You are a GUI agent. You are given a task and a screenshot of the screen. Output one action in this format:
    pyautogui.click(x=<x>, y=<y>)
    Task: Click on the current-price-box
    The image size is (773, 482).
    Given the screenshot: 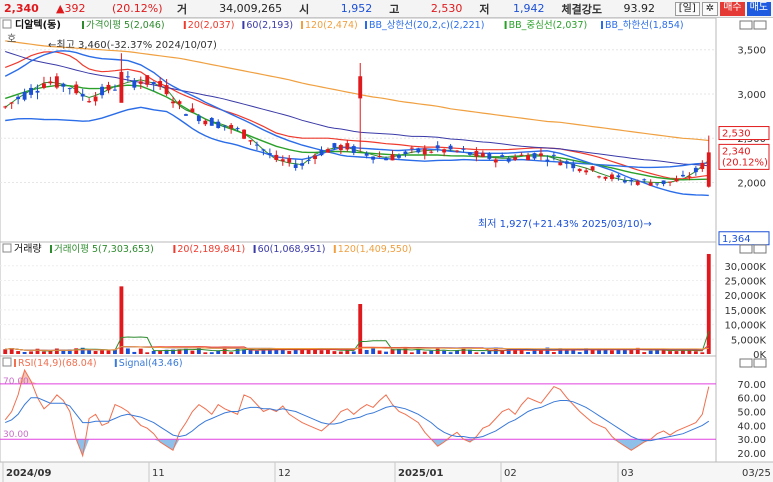 What is the action you would take?
    pyautogui.click(x=744, y=156)
    